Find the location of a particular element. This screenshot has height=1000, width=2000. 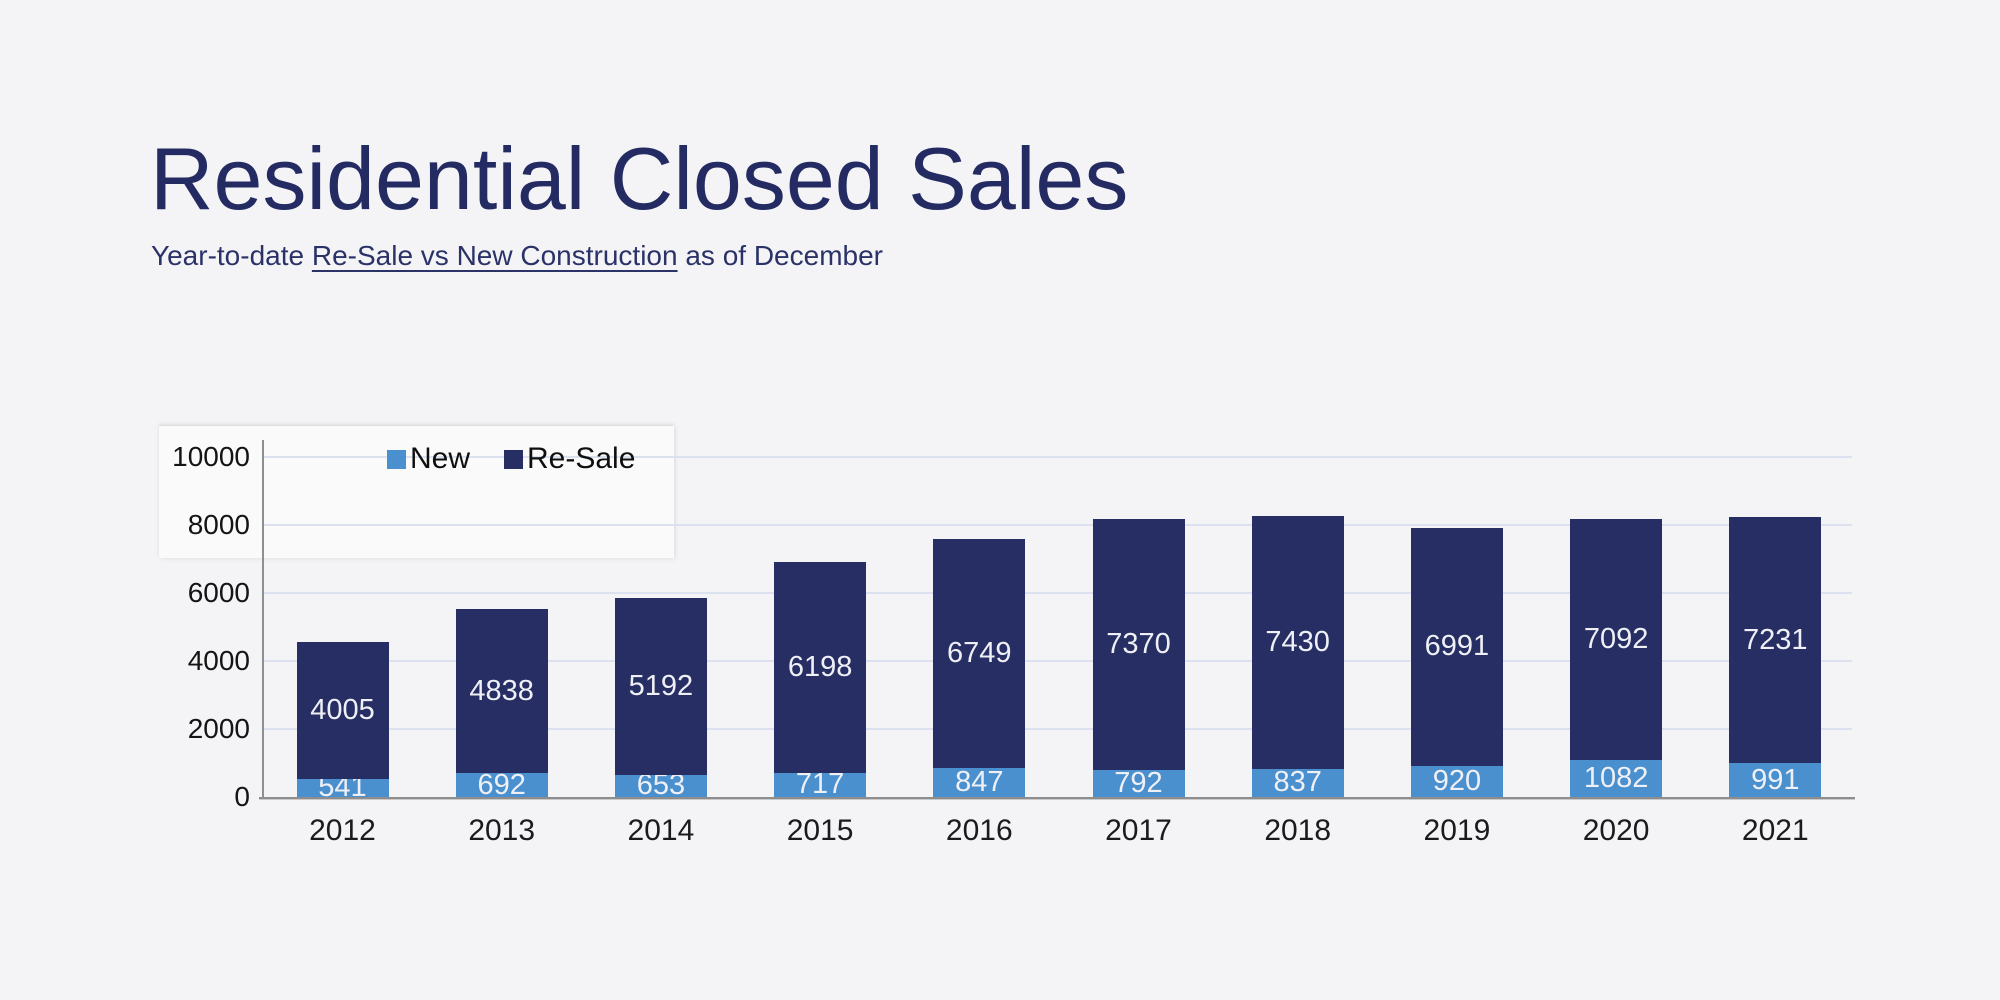

bar-segment-resale-2018: 7430 is located at coordinates (1297, 642).